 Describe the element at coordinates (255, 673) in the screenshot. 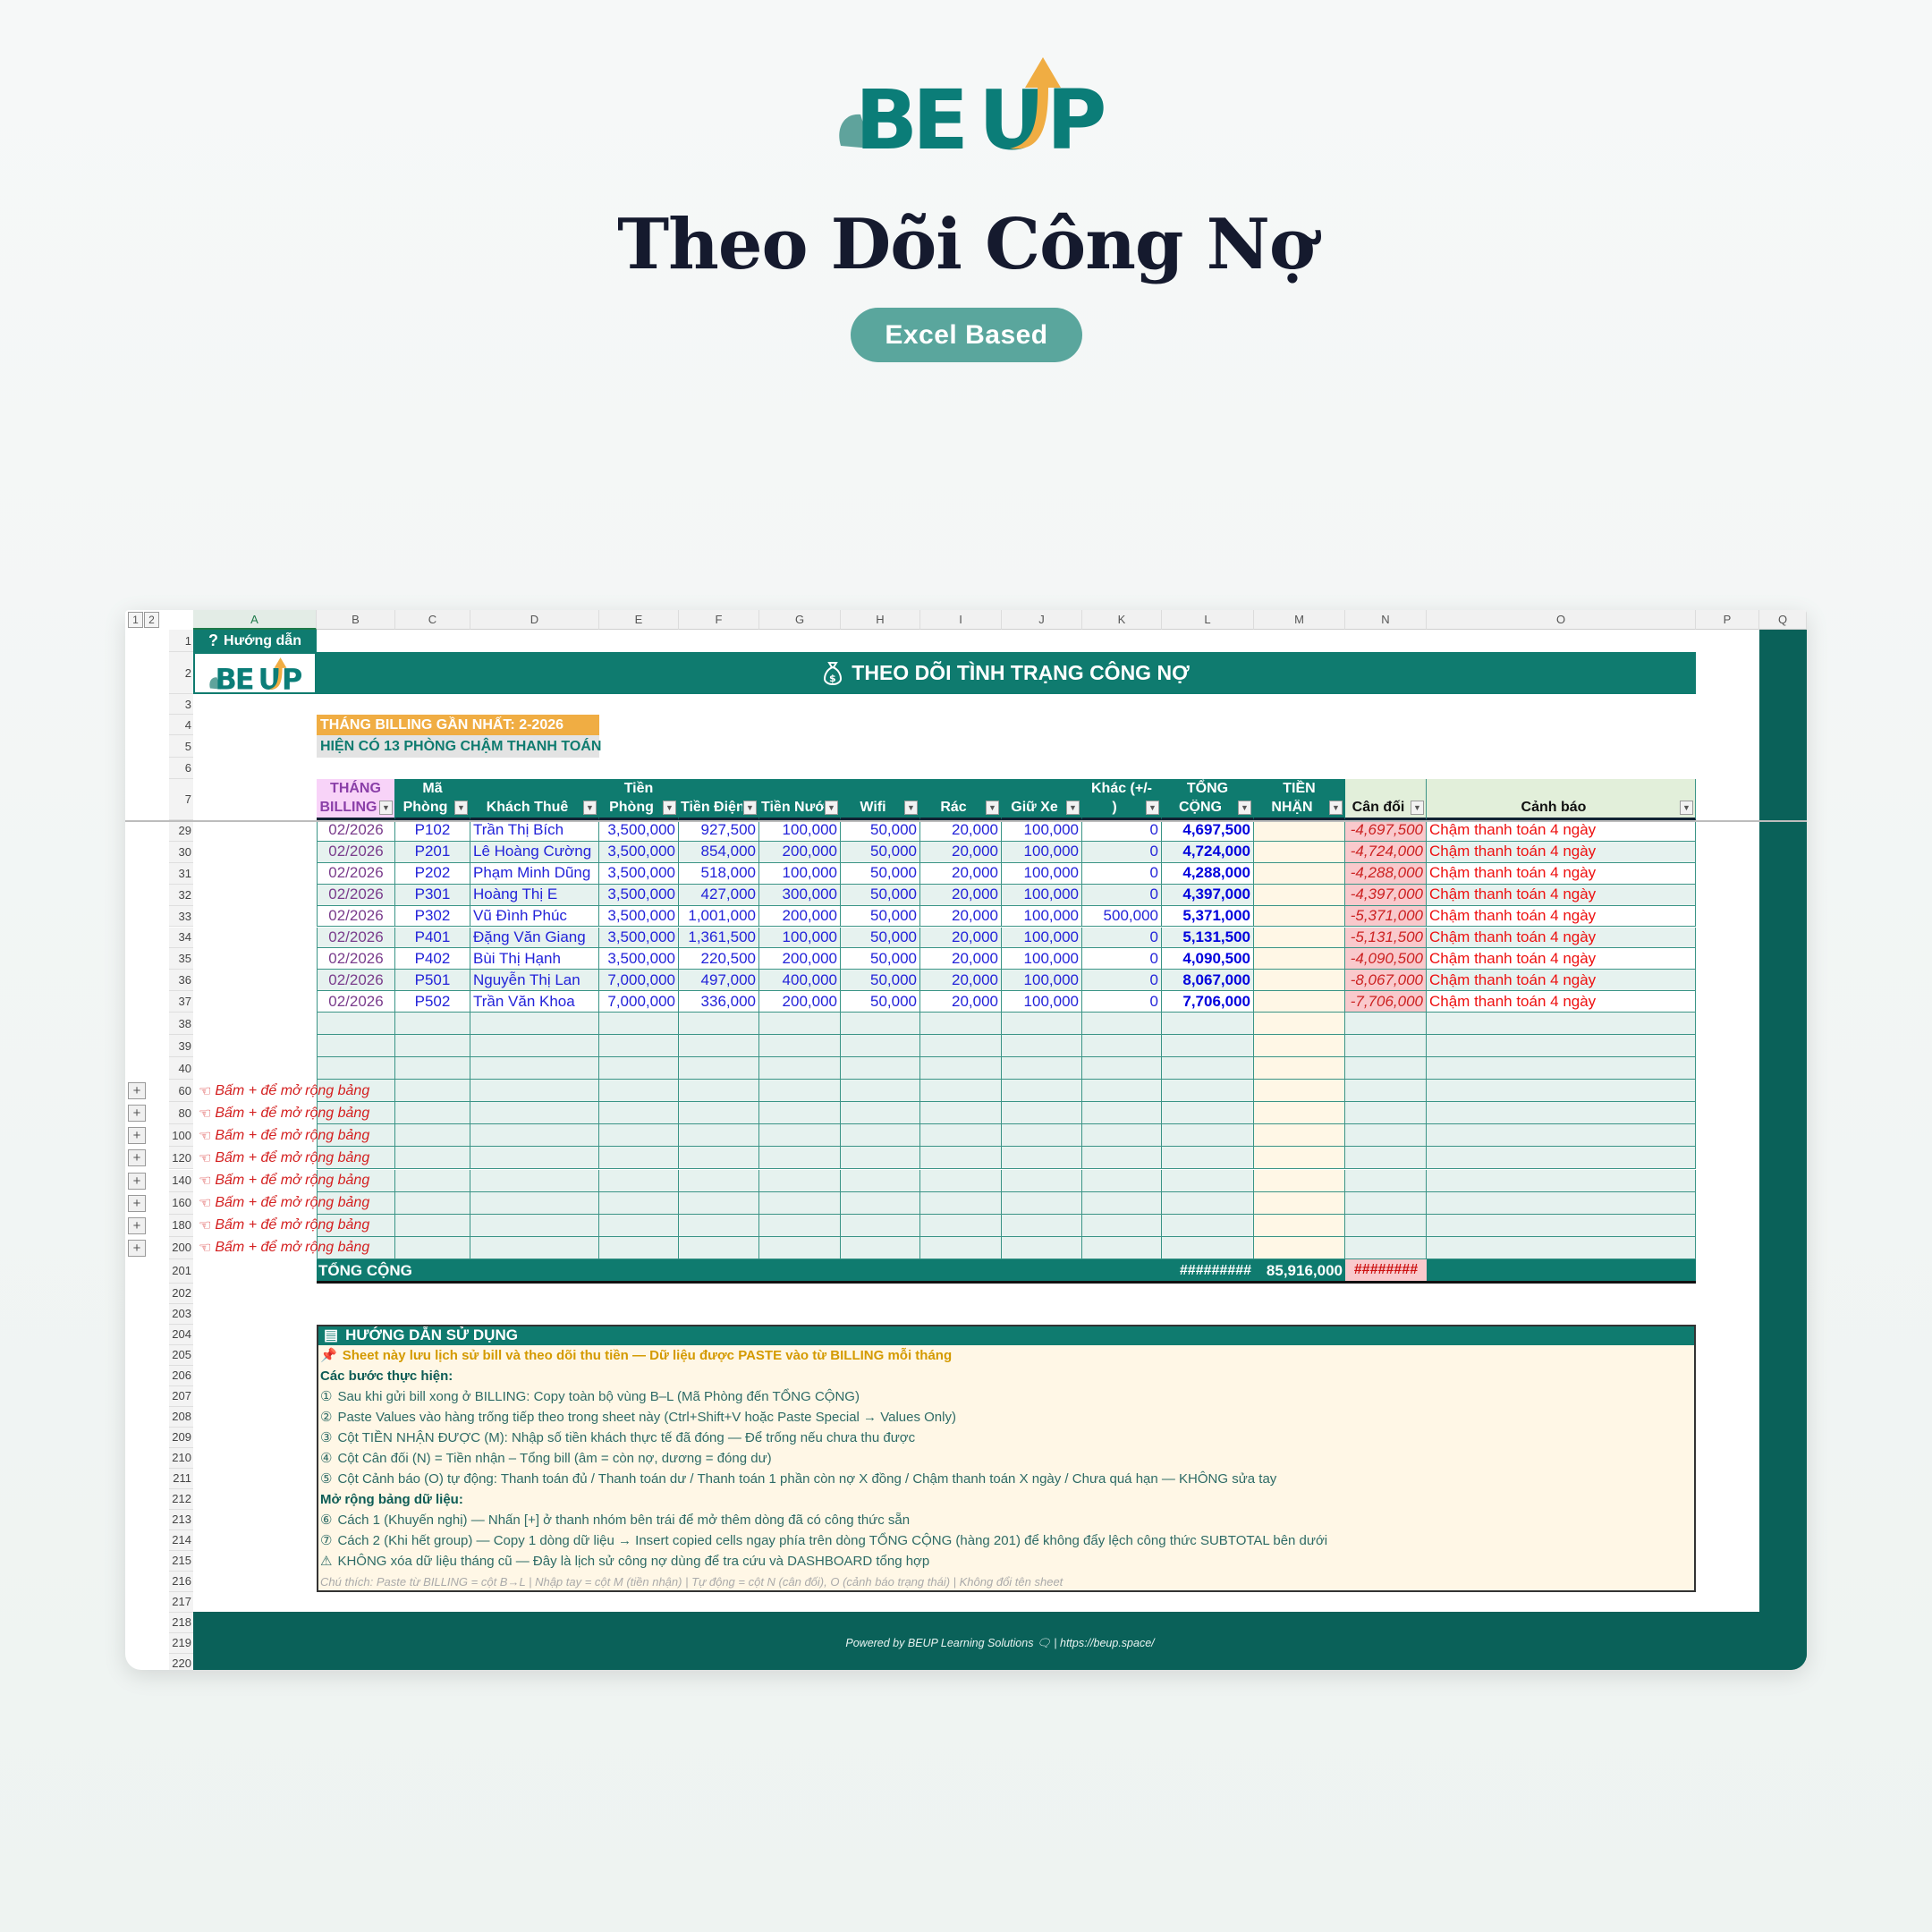

I see `logo-cell: BE U P` at that location.